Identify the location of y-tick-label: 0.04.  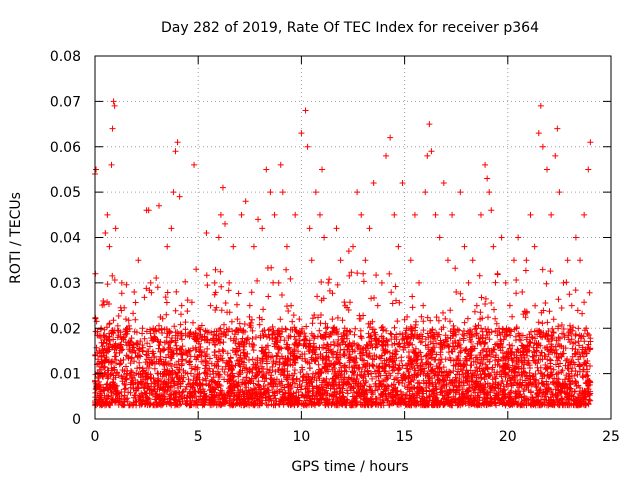
(65, 239).